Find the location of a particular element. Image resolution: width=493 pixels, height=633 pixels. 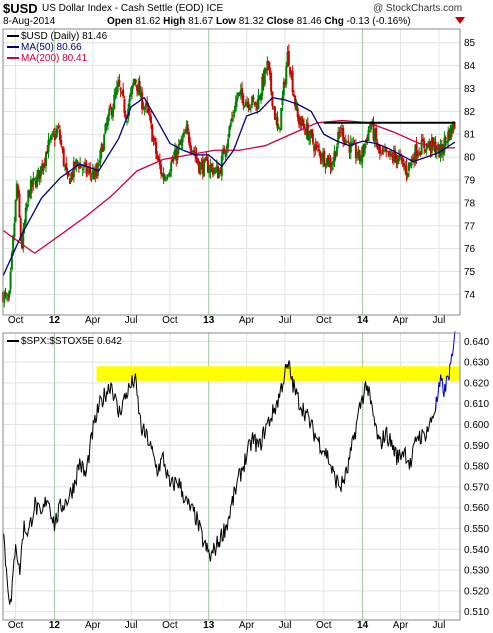

x-tick-label: 14 is located at coordinates (363, 625).